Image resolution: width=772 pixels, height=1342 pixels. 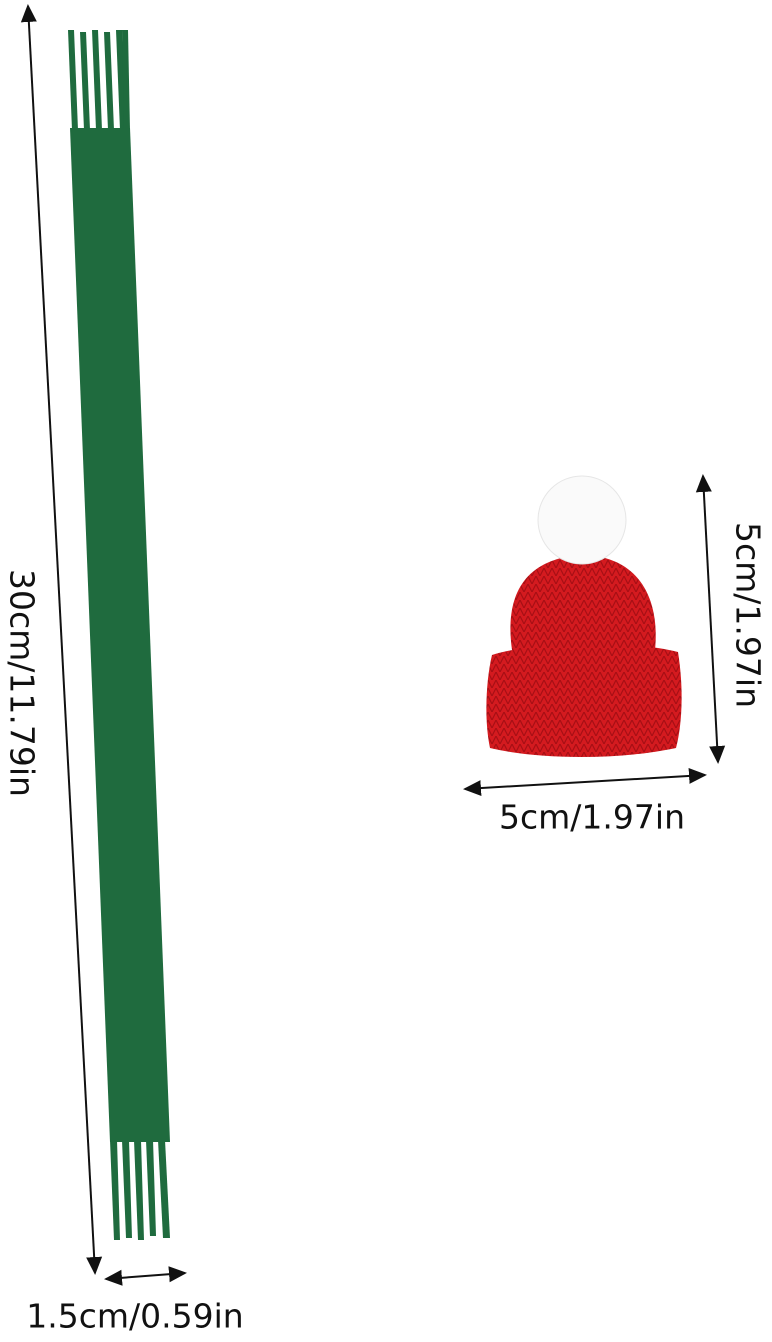 I want to click on hat-pompom, so click(x=582, y=520).